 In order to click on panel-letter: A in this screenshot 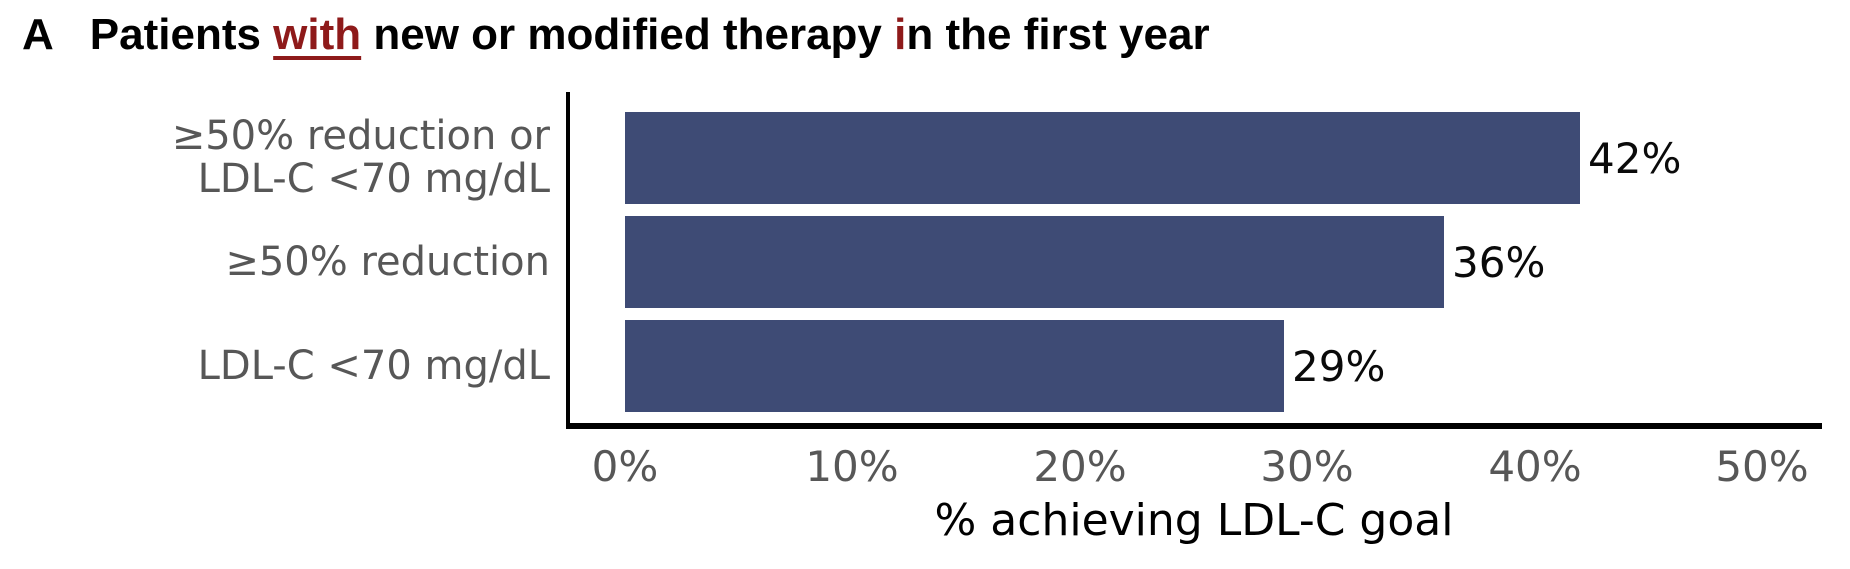, I will do `click(38, 34)`.